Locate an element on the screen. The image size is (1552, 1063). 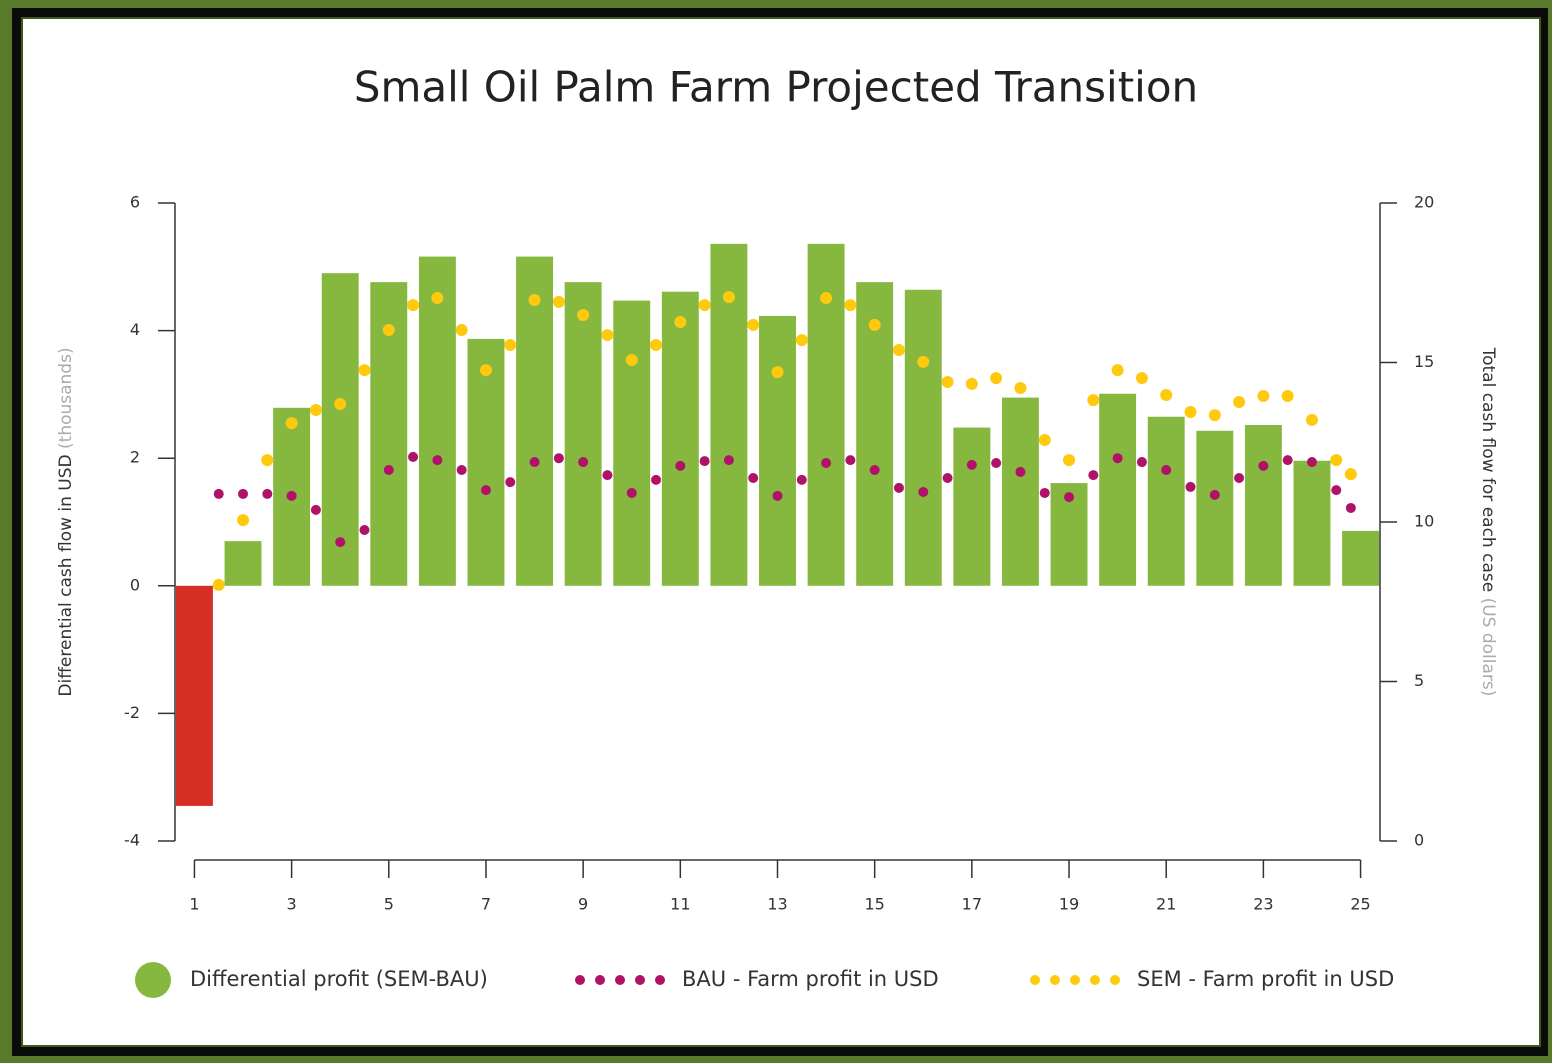
chart-title: Small Oil Palm Farm Projected Transition is located at coordinates (776, 87).